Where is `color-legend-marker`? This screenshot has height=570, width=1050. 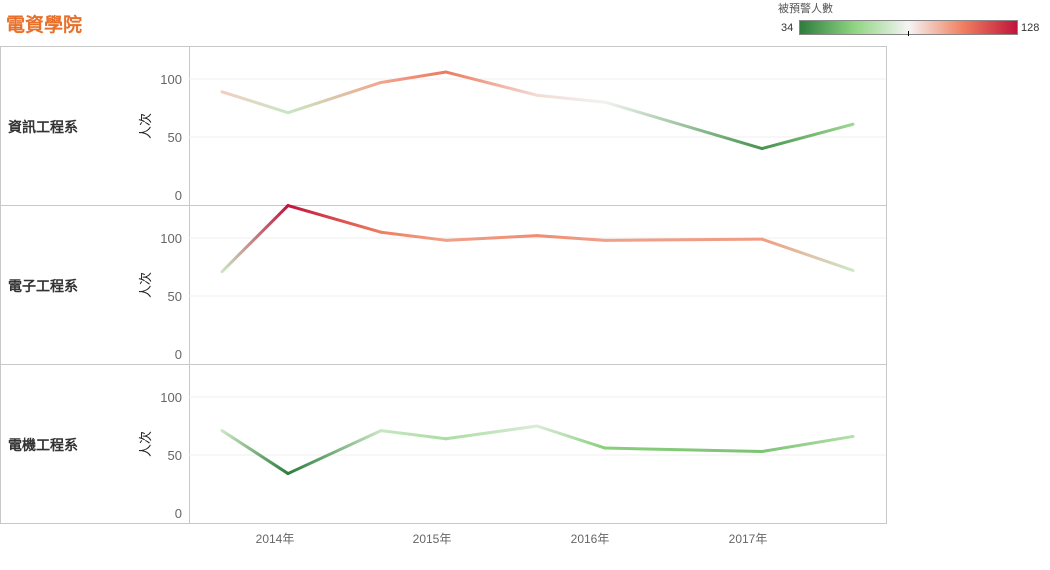 color-legend-marker is located at coordinates (908, 33).